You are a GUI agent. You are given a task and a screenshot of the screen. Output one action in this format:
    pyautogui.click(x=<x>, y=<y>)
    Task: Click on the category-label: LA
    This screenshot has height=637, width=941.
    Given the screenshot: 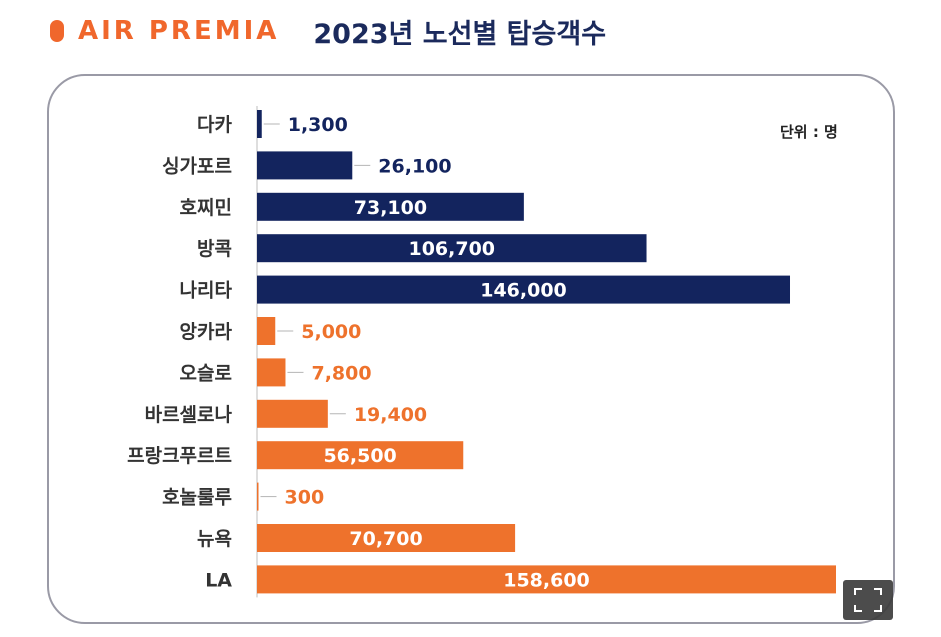 What is the action you would take?
    pyautogui.click(x=218, y=580)
    